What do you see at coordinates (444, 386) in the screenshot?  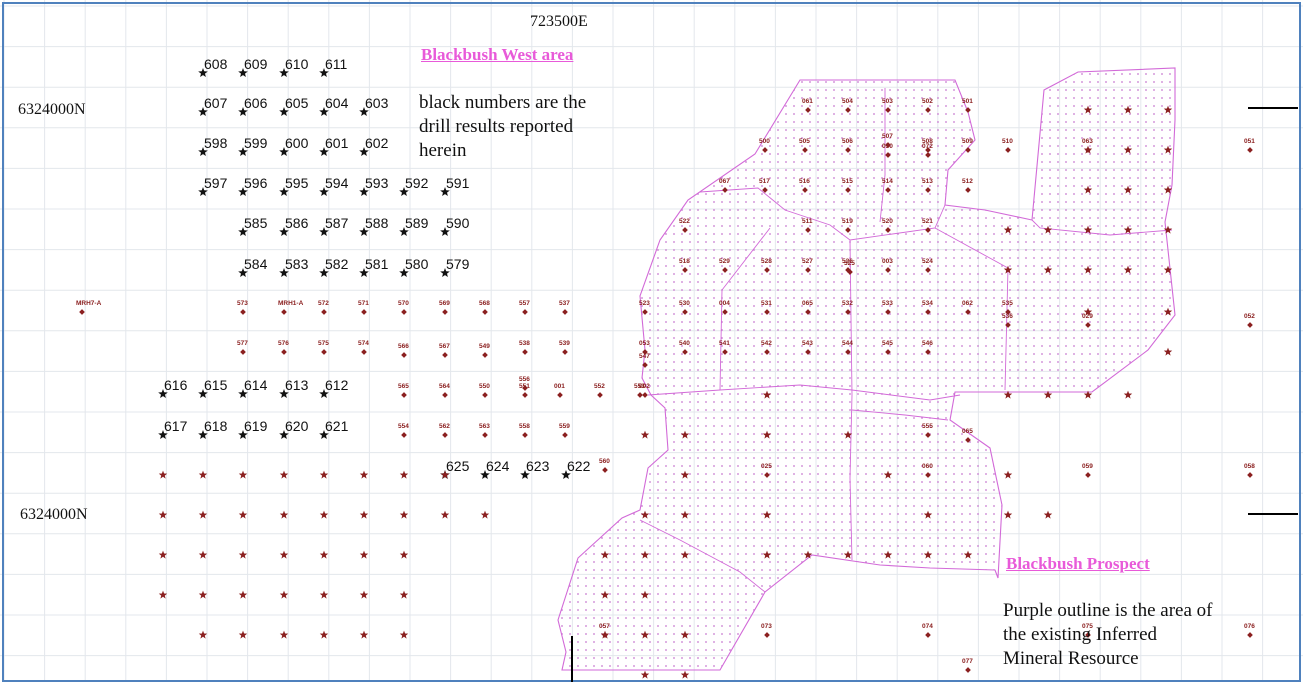 I see `existing-hole-label: 564` at bounding box center [444, 386].